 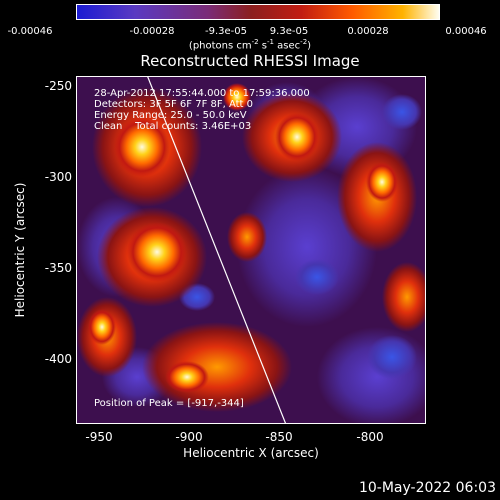 I want to click on peak-position-text: Position of Peak = [-917,-344], so click(x=169, y=403).